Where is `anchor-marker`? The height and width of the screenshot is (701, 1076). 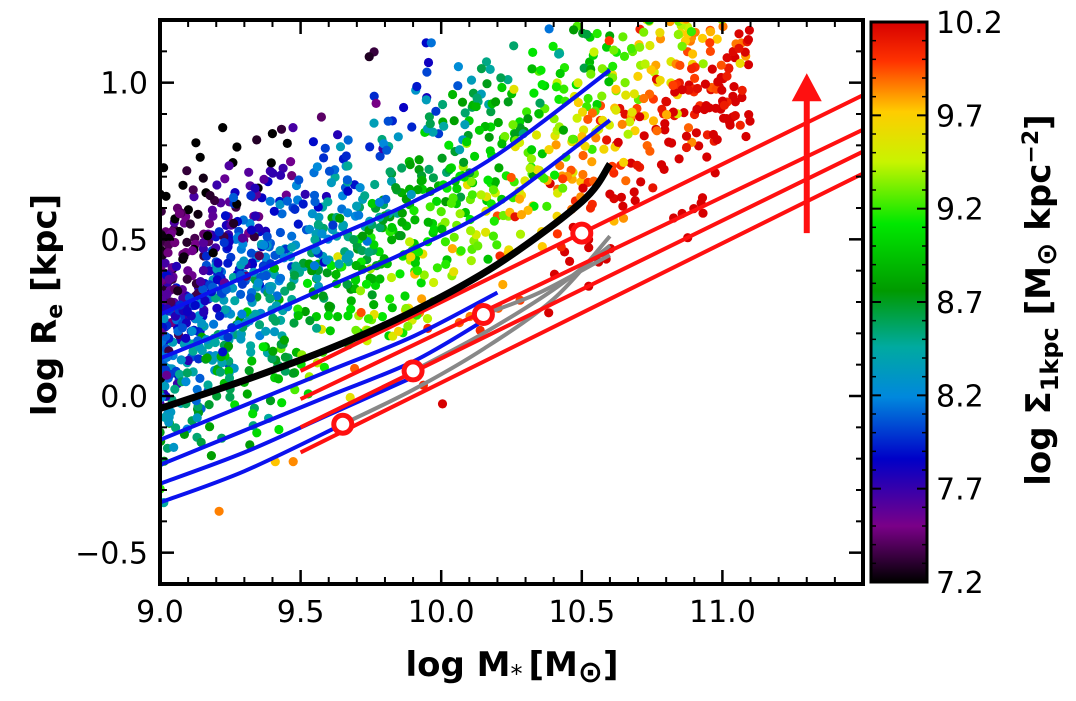 anchor-marker is located at coordinates (582, 233).